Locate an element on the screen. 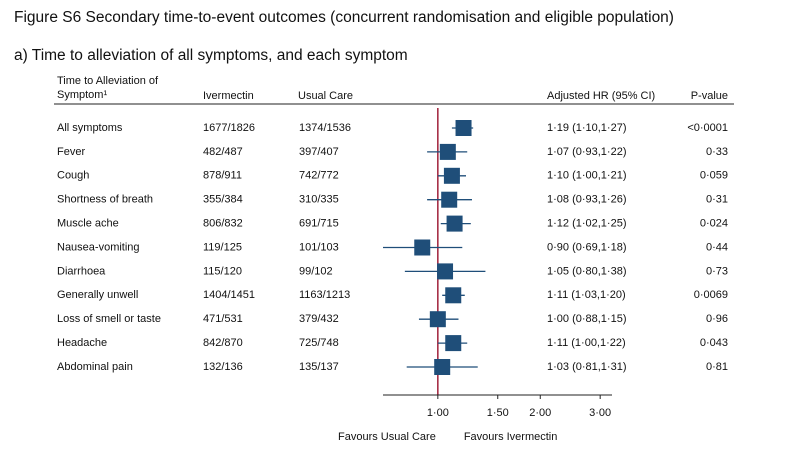 The height and width of the screenshot is (457, 800). ivermectin-count: 1677/1826 is located at coordinates (229, 128).